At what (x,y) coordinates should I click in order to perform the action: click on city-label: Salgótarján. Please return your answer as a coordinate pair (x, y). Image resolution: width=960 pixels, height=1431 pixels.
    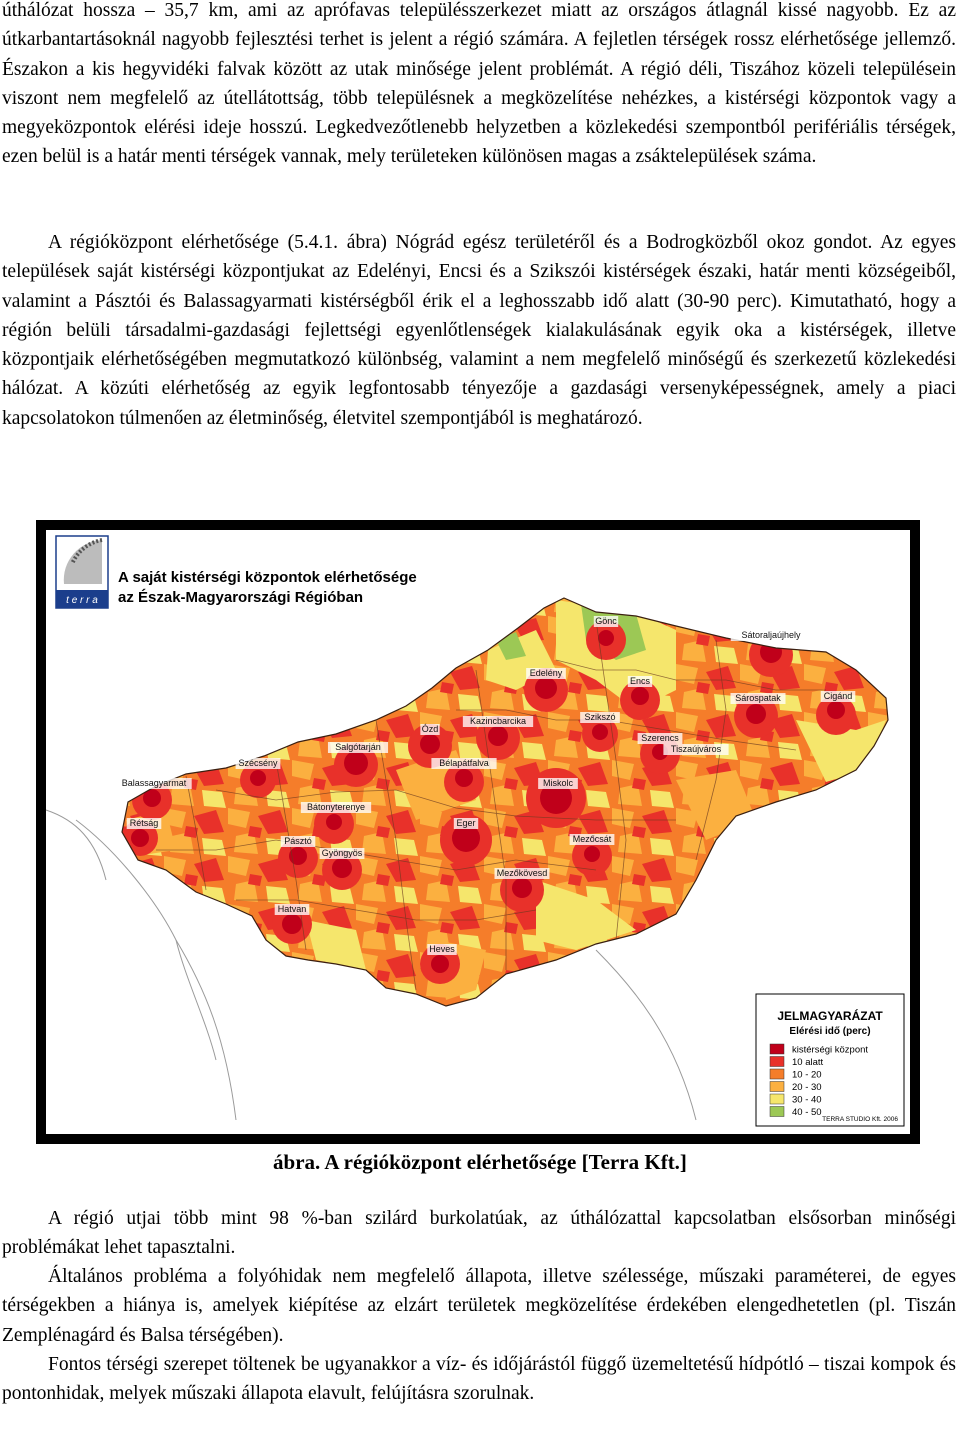
    Looking at the image, I should click on (358, 747).